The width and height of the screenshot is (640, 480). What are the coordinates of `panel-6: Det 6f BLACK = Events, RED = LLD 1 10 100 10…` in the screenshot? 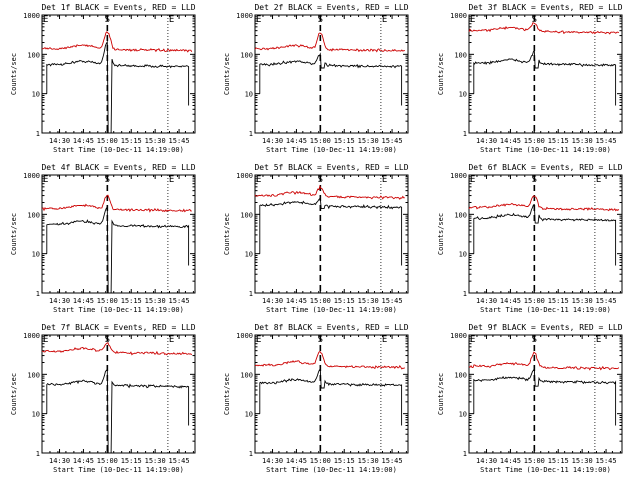 It's located at (530, 238).